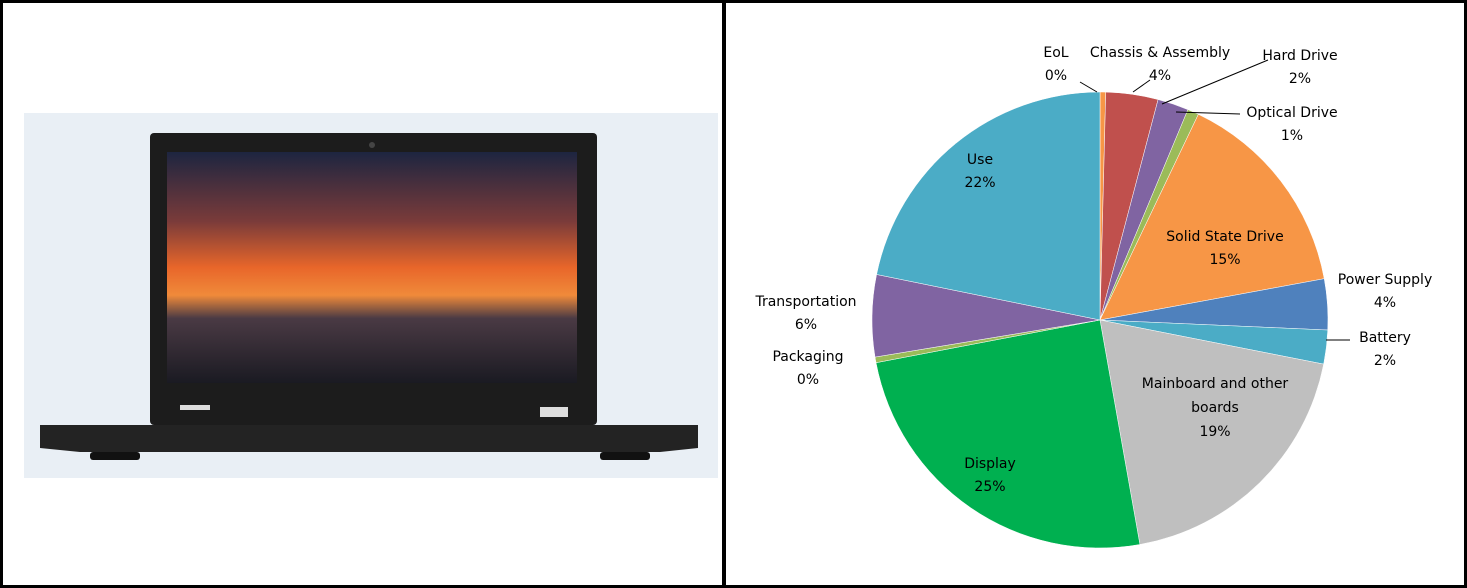 This screenshot has height=588, width=1467. Describe the element at coordinates (990, 464) in the screenshot. I see `category-label: Display` at that location.